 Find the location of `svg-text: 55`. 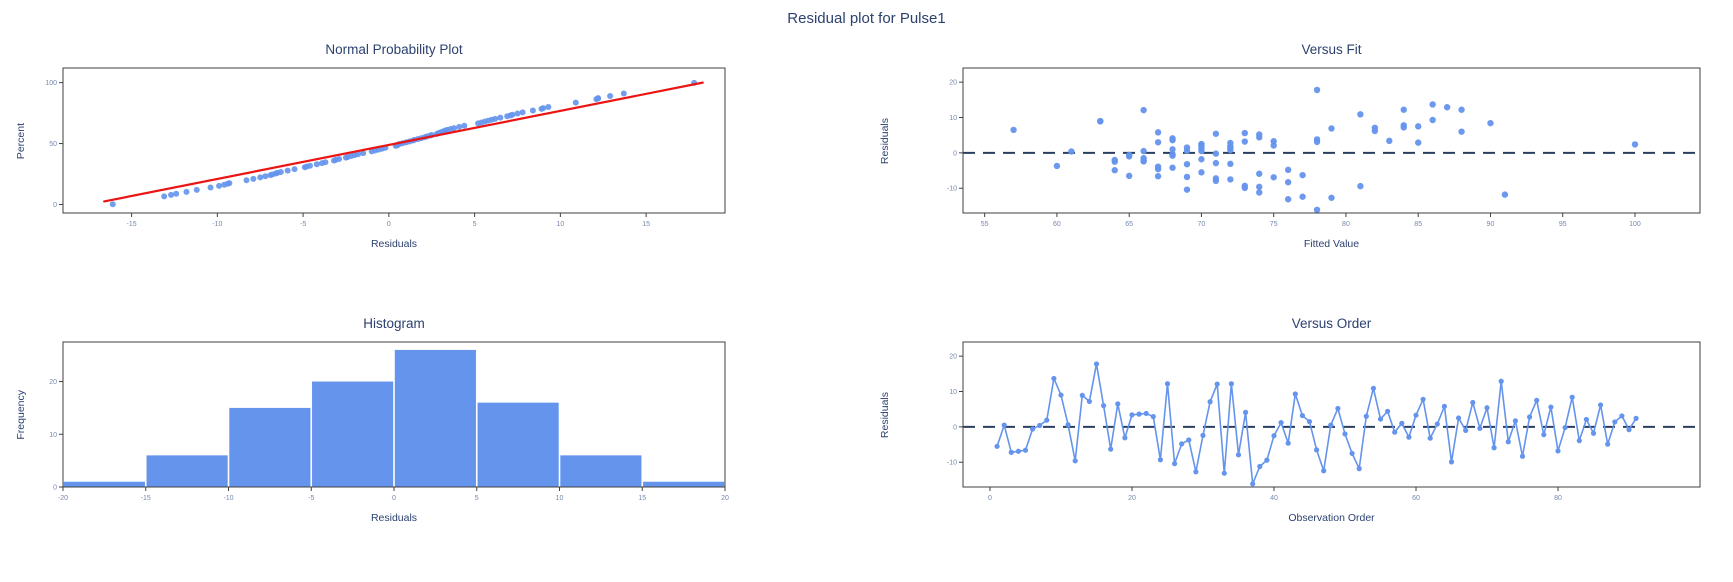

svg-text: 55 is located at coordinates (985, 224).